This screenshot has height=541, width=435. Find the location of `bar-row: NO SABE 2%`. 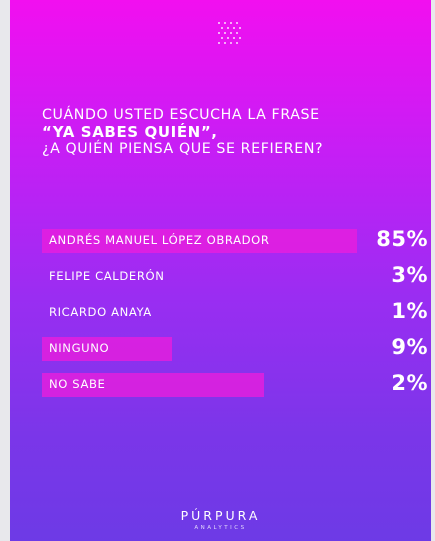

bar-row: NO SABE 2% is located at coordinates (235, 384).